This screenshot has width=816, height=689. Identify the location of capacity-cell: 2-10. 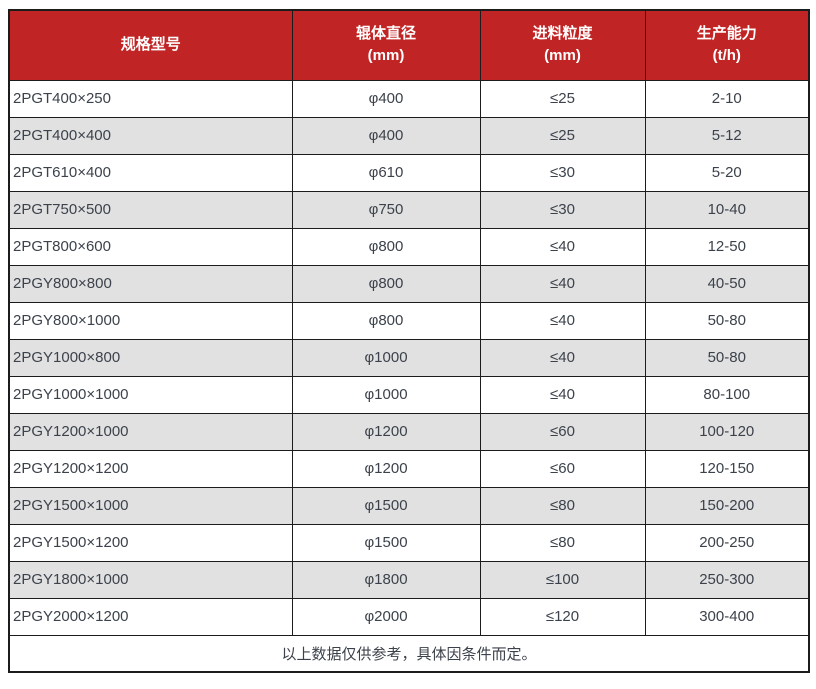
(727, 98).